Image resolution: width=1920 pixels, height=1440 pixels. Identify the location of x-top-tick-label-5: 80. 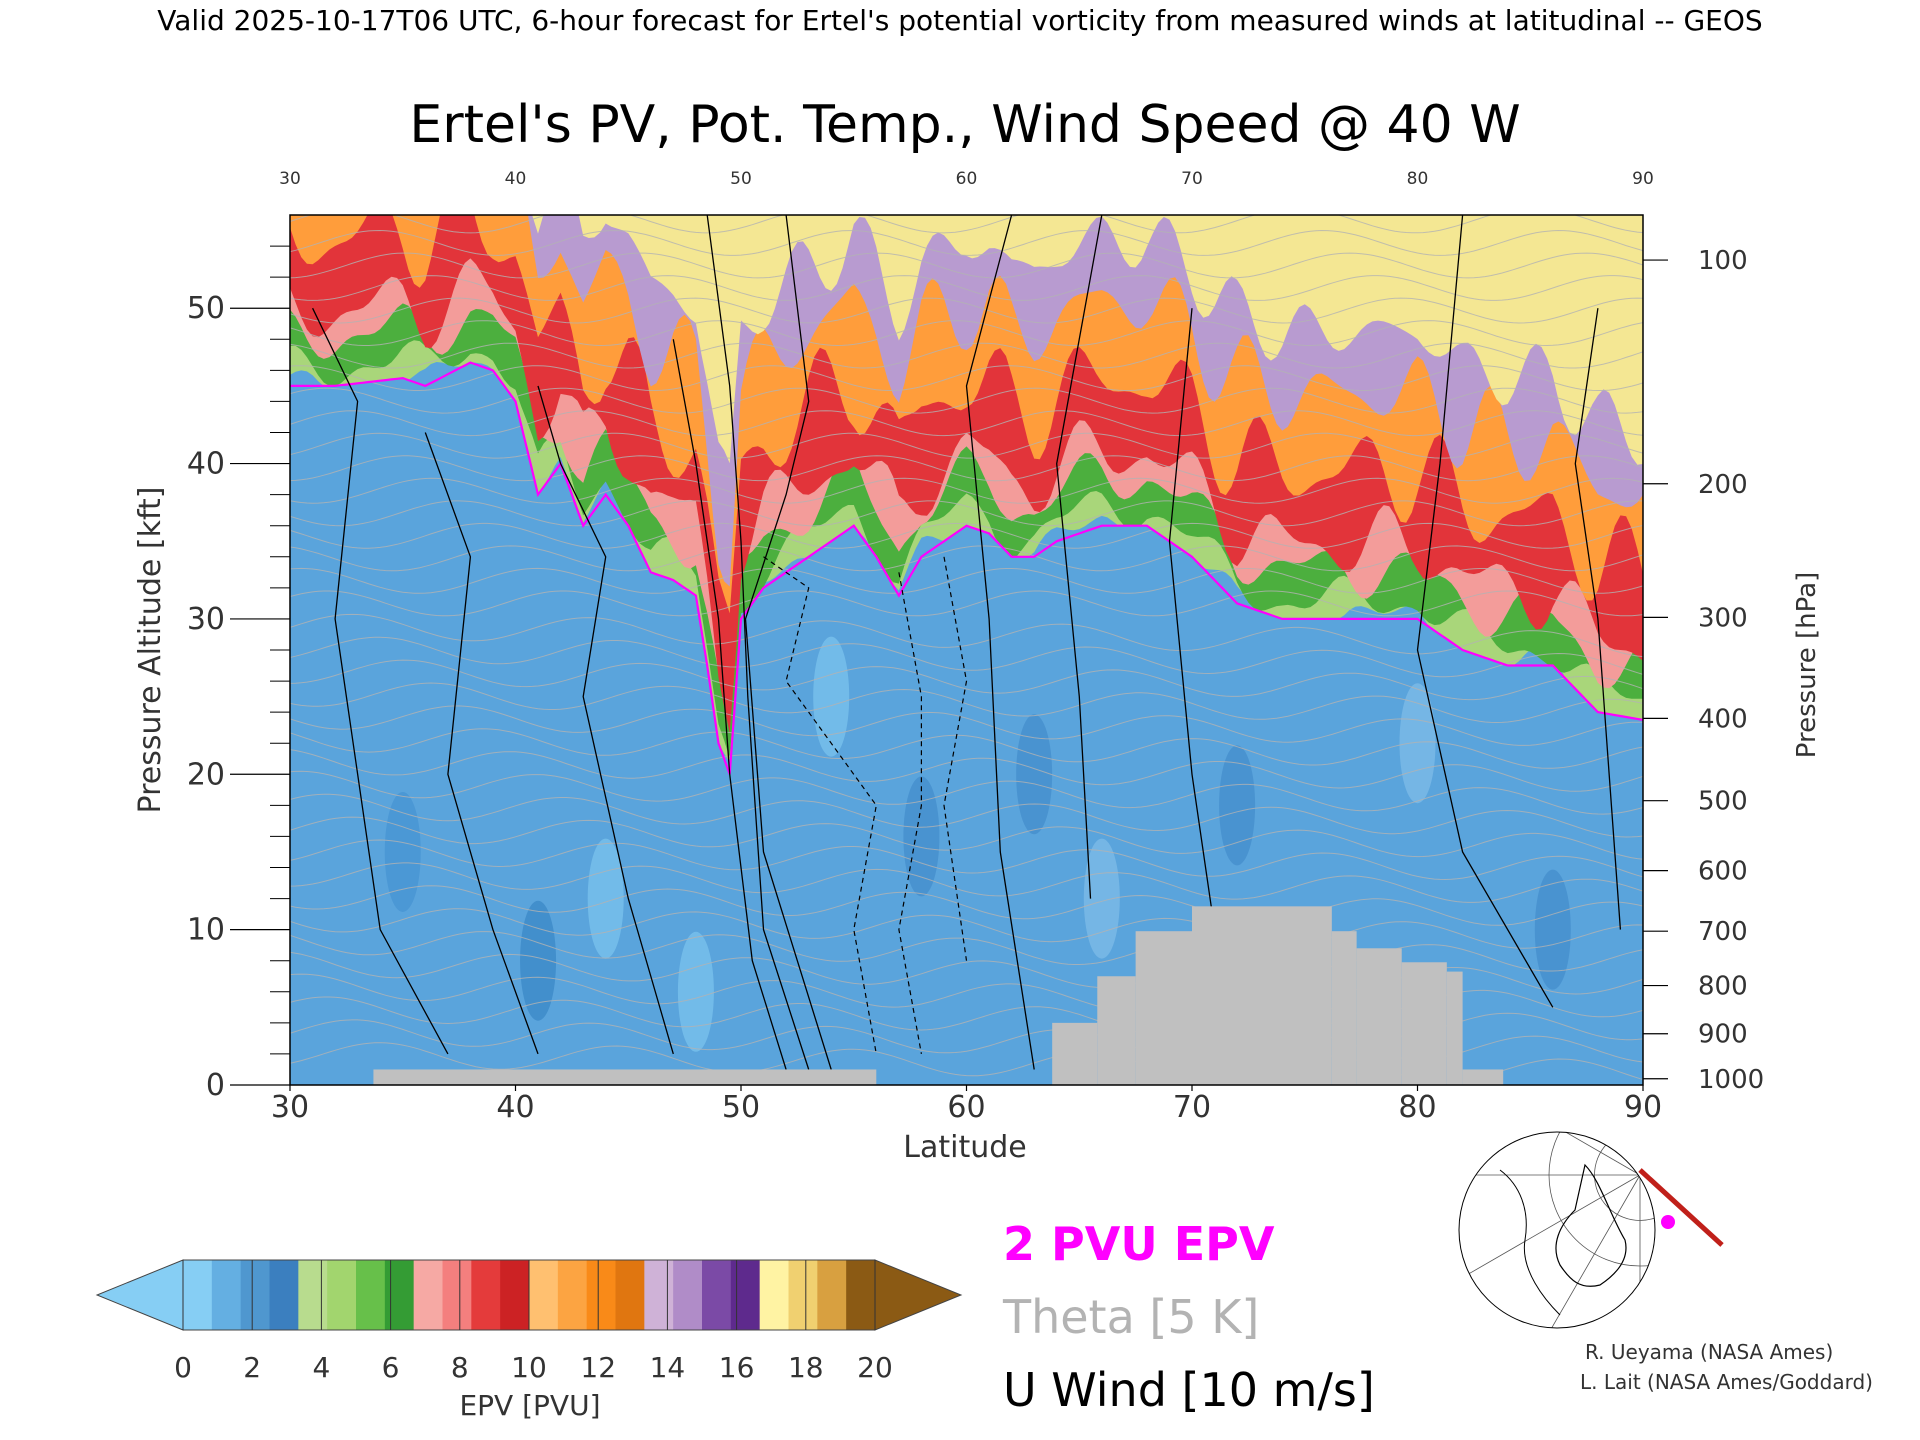
(1418, 179).